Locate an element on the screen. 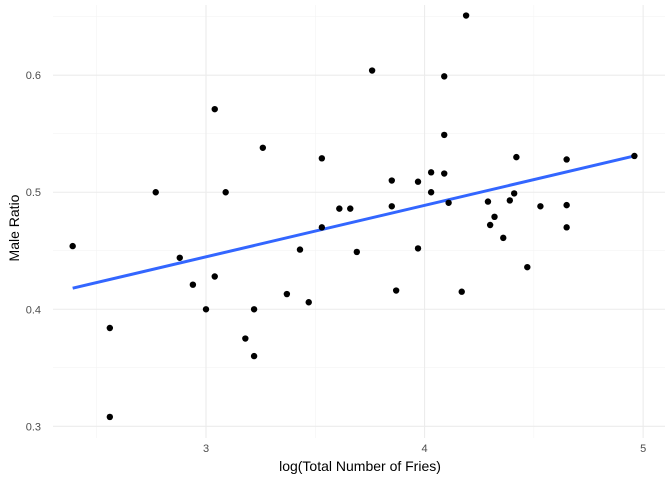 This screenshot has width=672, height=480. x-axis-title: log(Total Number of Fries) is located at coordinates (360, 466).